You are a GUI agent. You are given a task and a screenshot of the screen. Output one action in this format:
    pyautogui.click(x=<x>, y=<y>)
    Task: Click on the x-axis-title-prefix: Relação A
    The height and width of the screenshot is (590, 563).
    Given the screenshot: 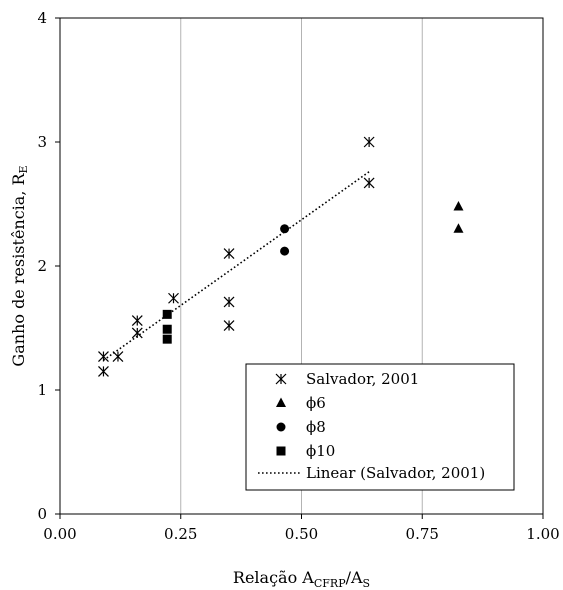 What is the action you would take?
    pyautogui.click(x=273, y=577)
    